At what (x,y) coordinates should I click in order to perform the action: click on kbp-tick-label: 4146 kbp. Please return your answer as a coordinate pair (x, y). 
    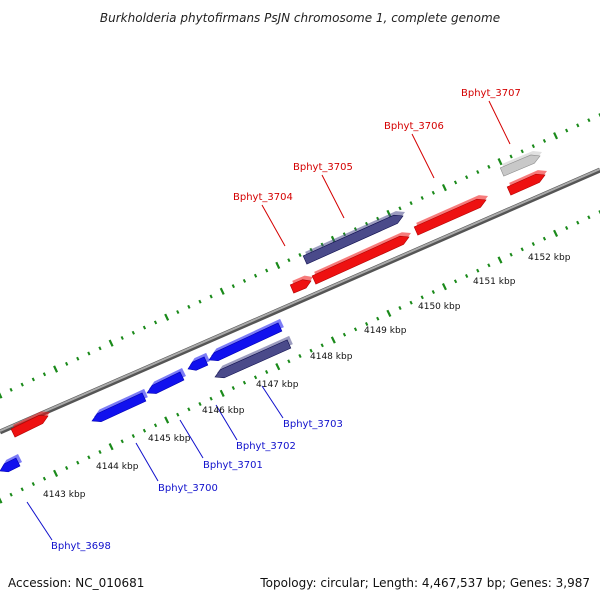
    Looking at the image, I should click on (223, 411).